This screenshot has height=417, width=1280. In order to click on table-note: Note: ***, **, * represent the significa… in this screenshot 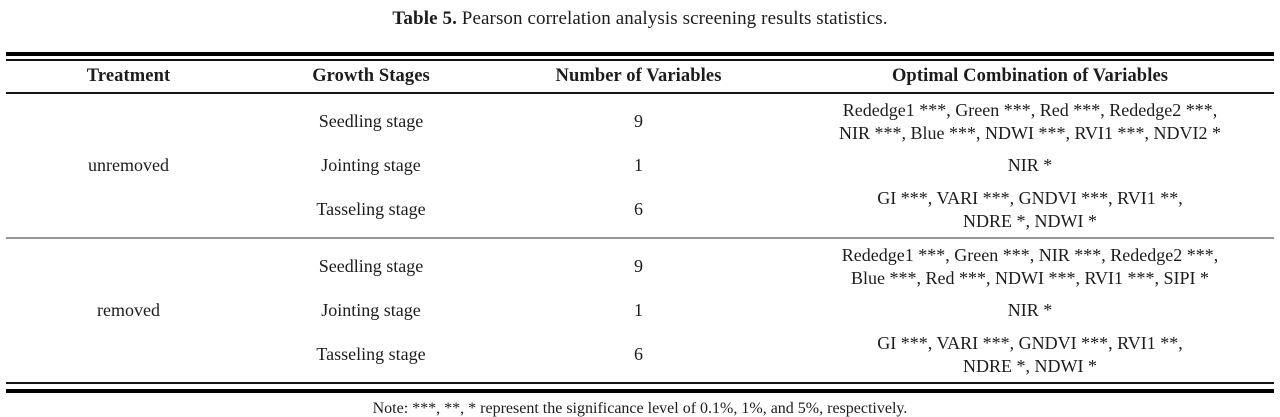, I will do `click(640, 408)`.